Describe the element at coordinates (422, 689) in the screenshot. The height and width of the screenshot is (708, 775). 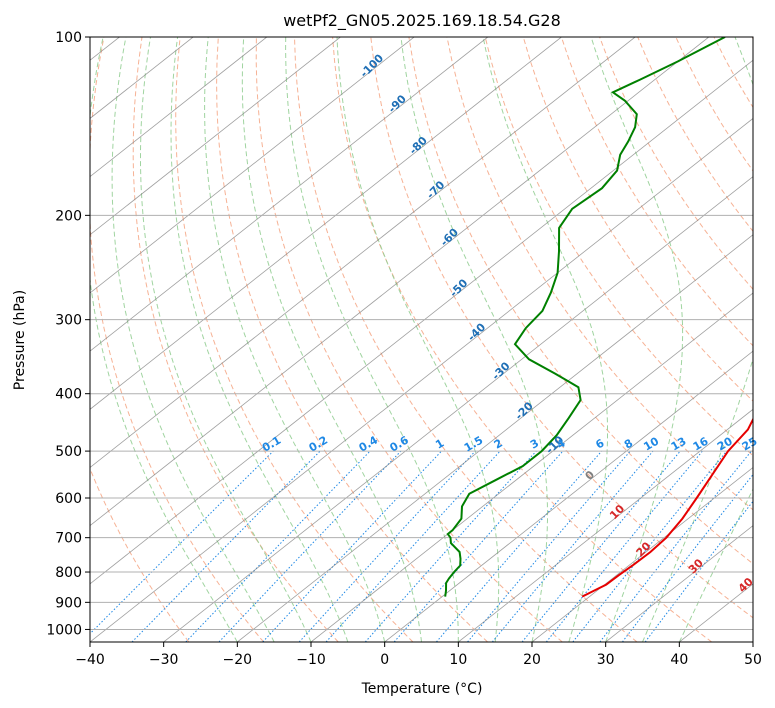
I see `x-axis-title: Temperature (°C)` at that location.